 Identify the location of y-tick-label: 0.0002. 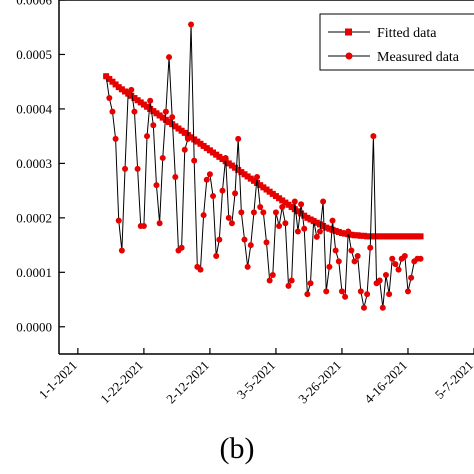
(34, 217).